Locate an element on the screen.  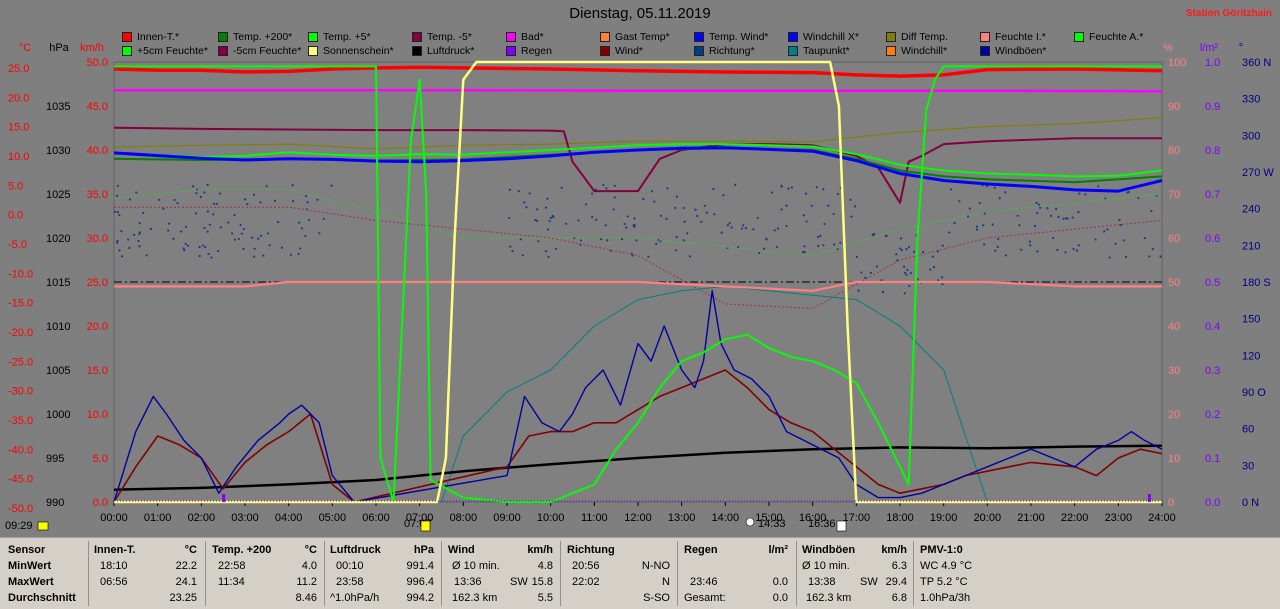
temp-tick-label: 25.0 is located at coordinates (18, 69).